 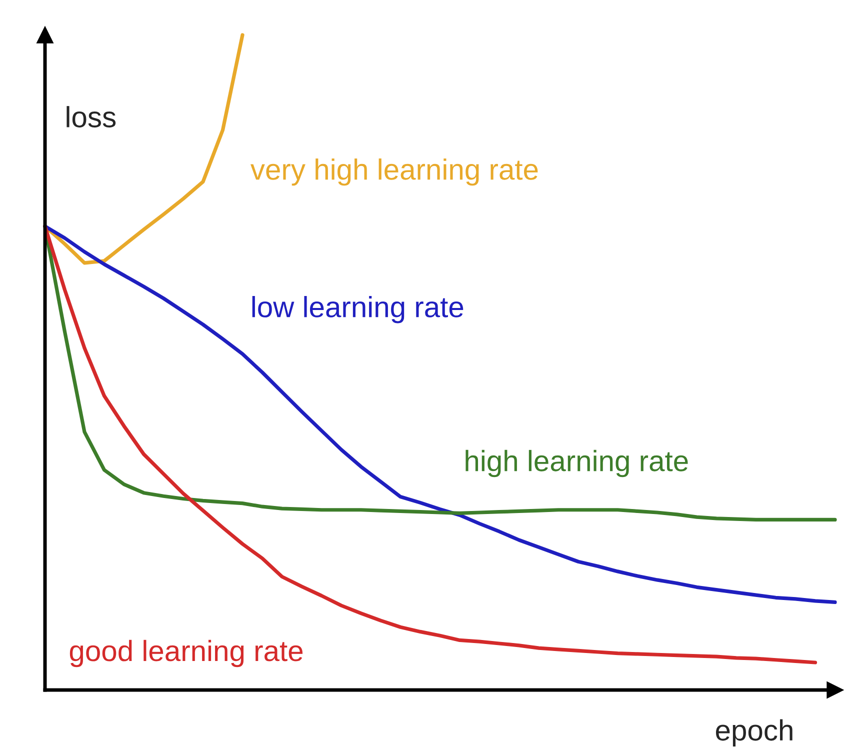 I want to click on y-axis-title: loss, so click(x=91, y=117).